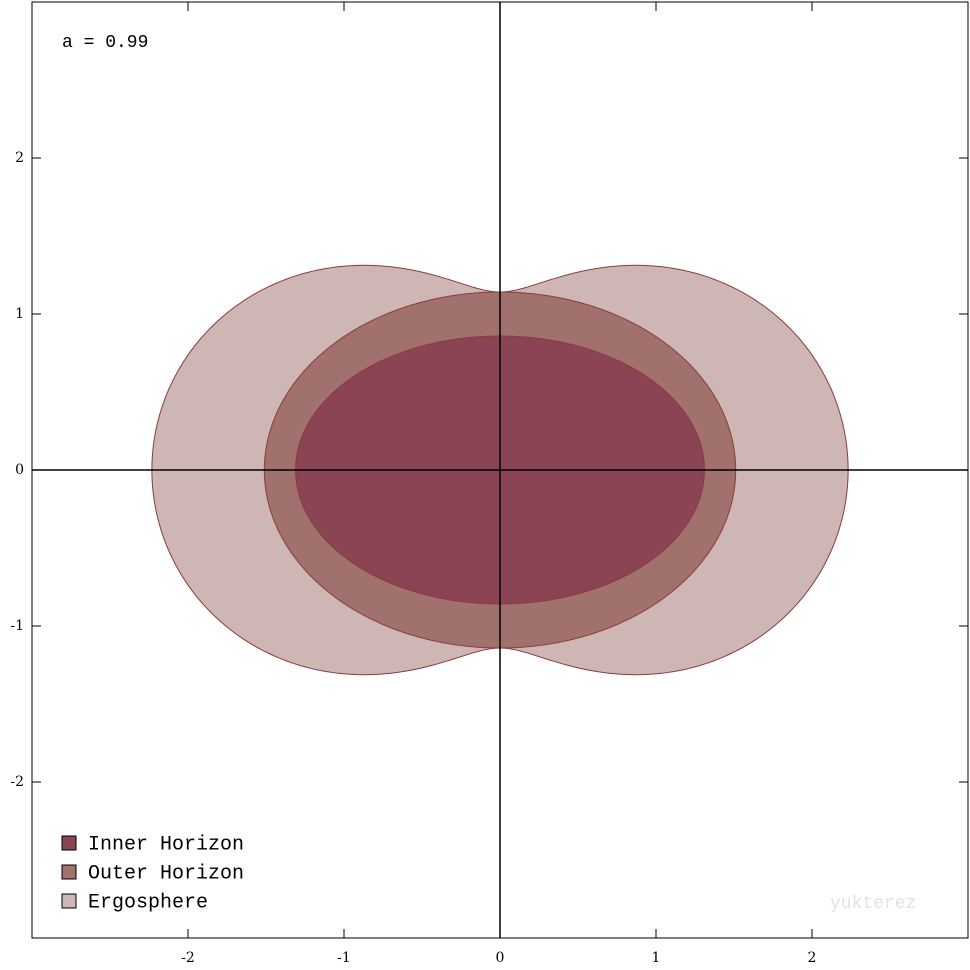 The width and height of the screenshot is (970, 970). Describe the element at coordinates (17, 782) in the screenshot. I see `y-tick-label: -2` at that location.